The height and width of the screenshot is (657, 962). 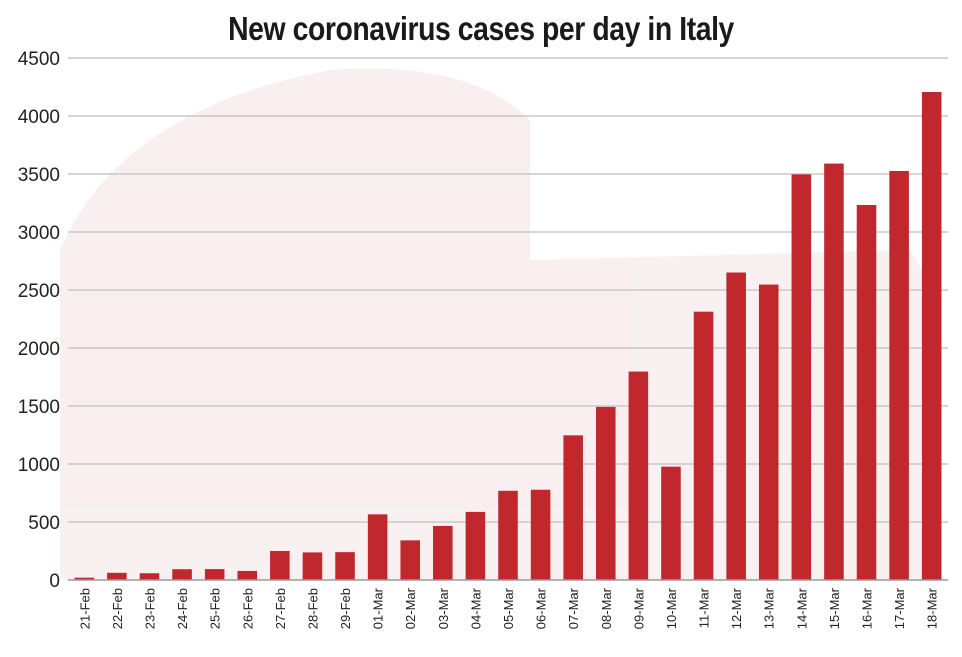 I want to click on x-tick-label: 13-Mar, so click(x=769, y=608).